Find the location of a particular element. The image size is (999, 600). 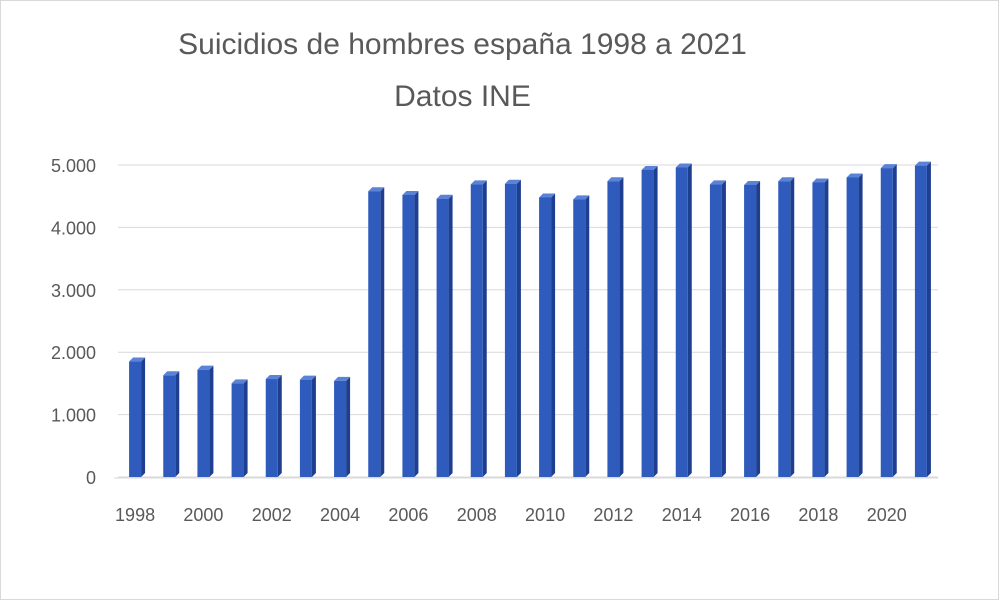

x-tick-label: 2018 is located at coordinates (818, 515).